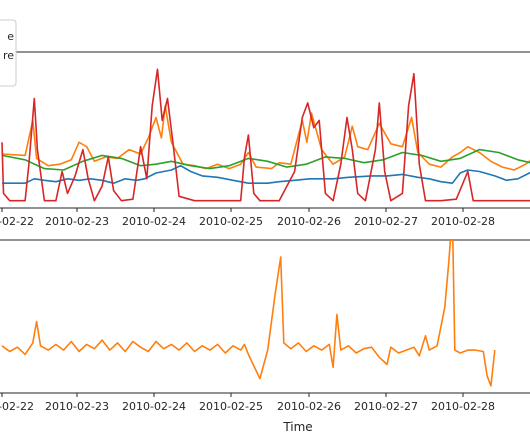 Image resolution: width=530 pixels, height=442 pixels. I want to click on legend-box, so click(8, 53).